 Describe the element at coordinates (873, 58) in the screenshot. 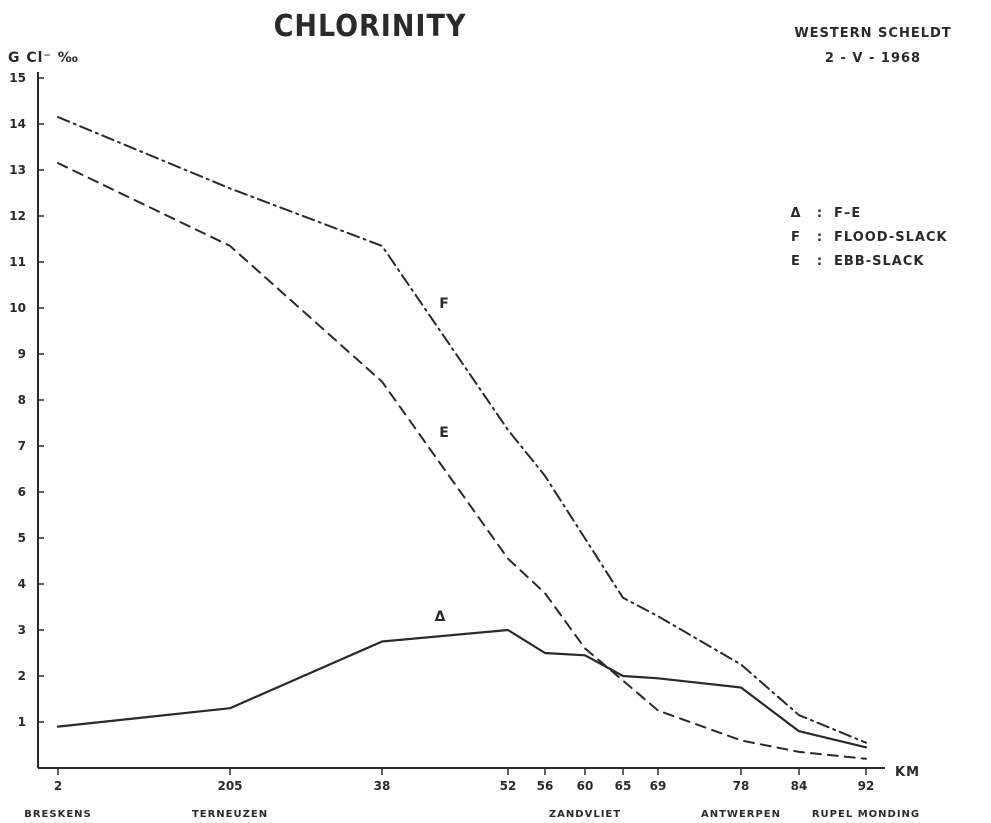

I see `chart-subtitle-date: 2 - V - 1968` at that location.